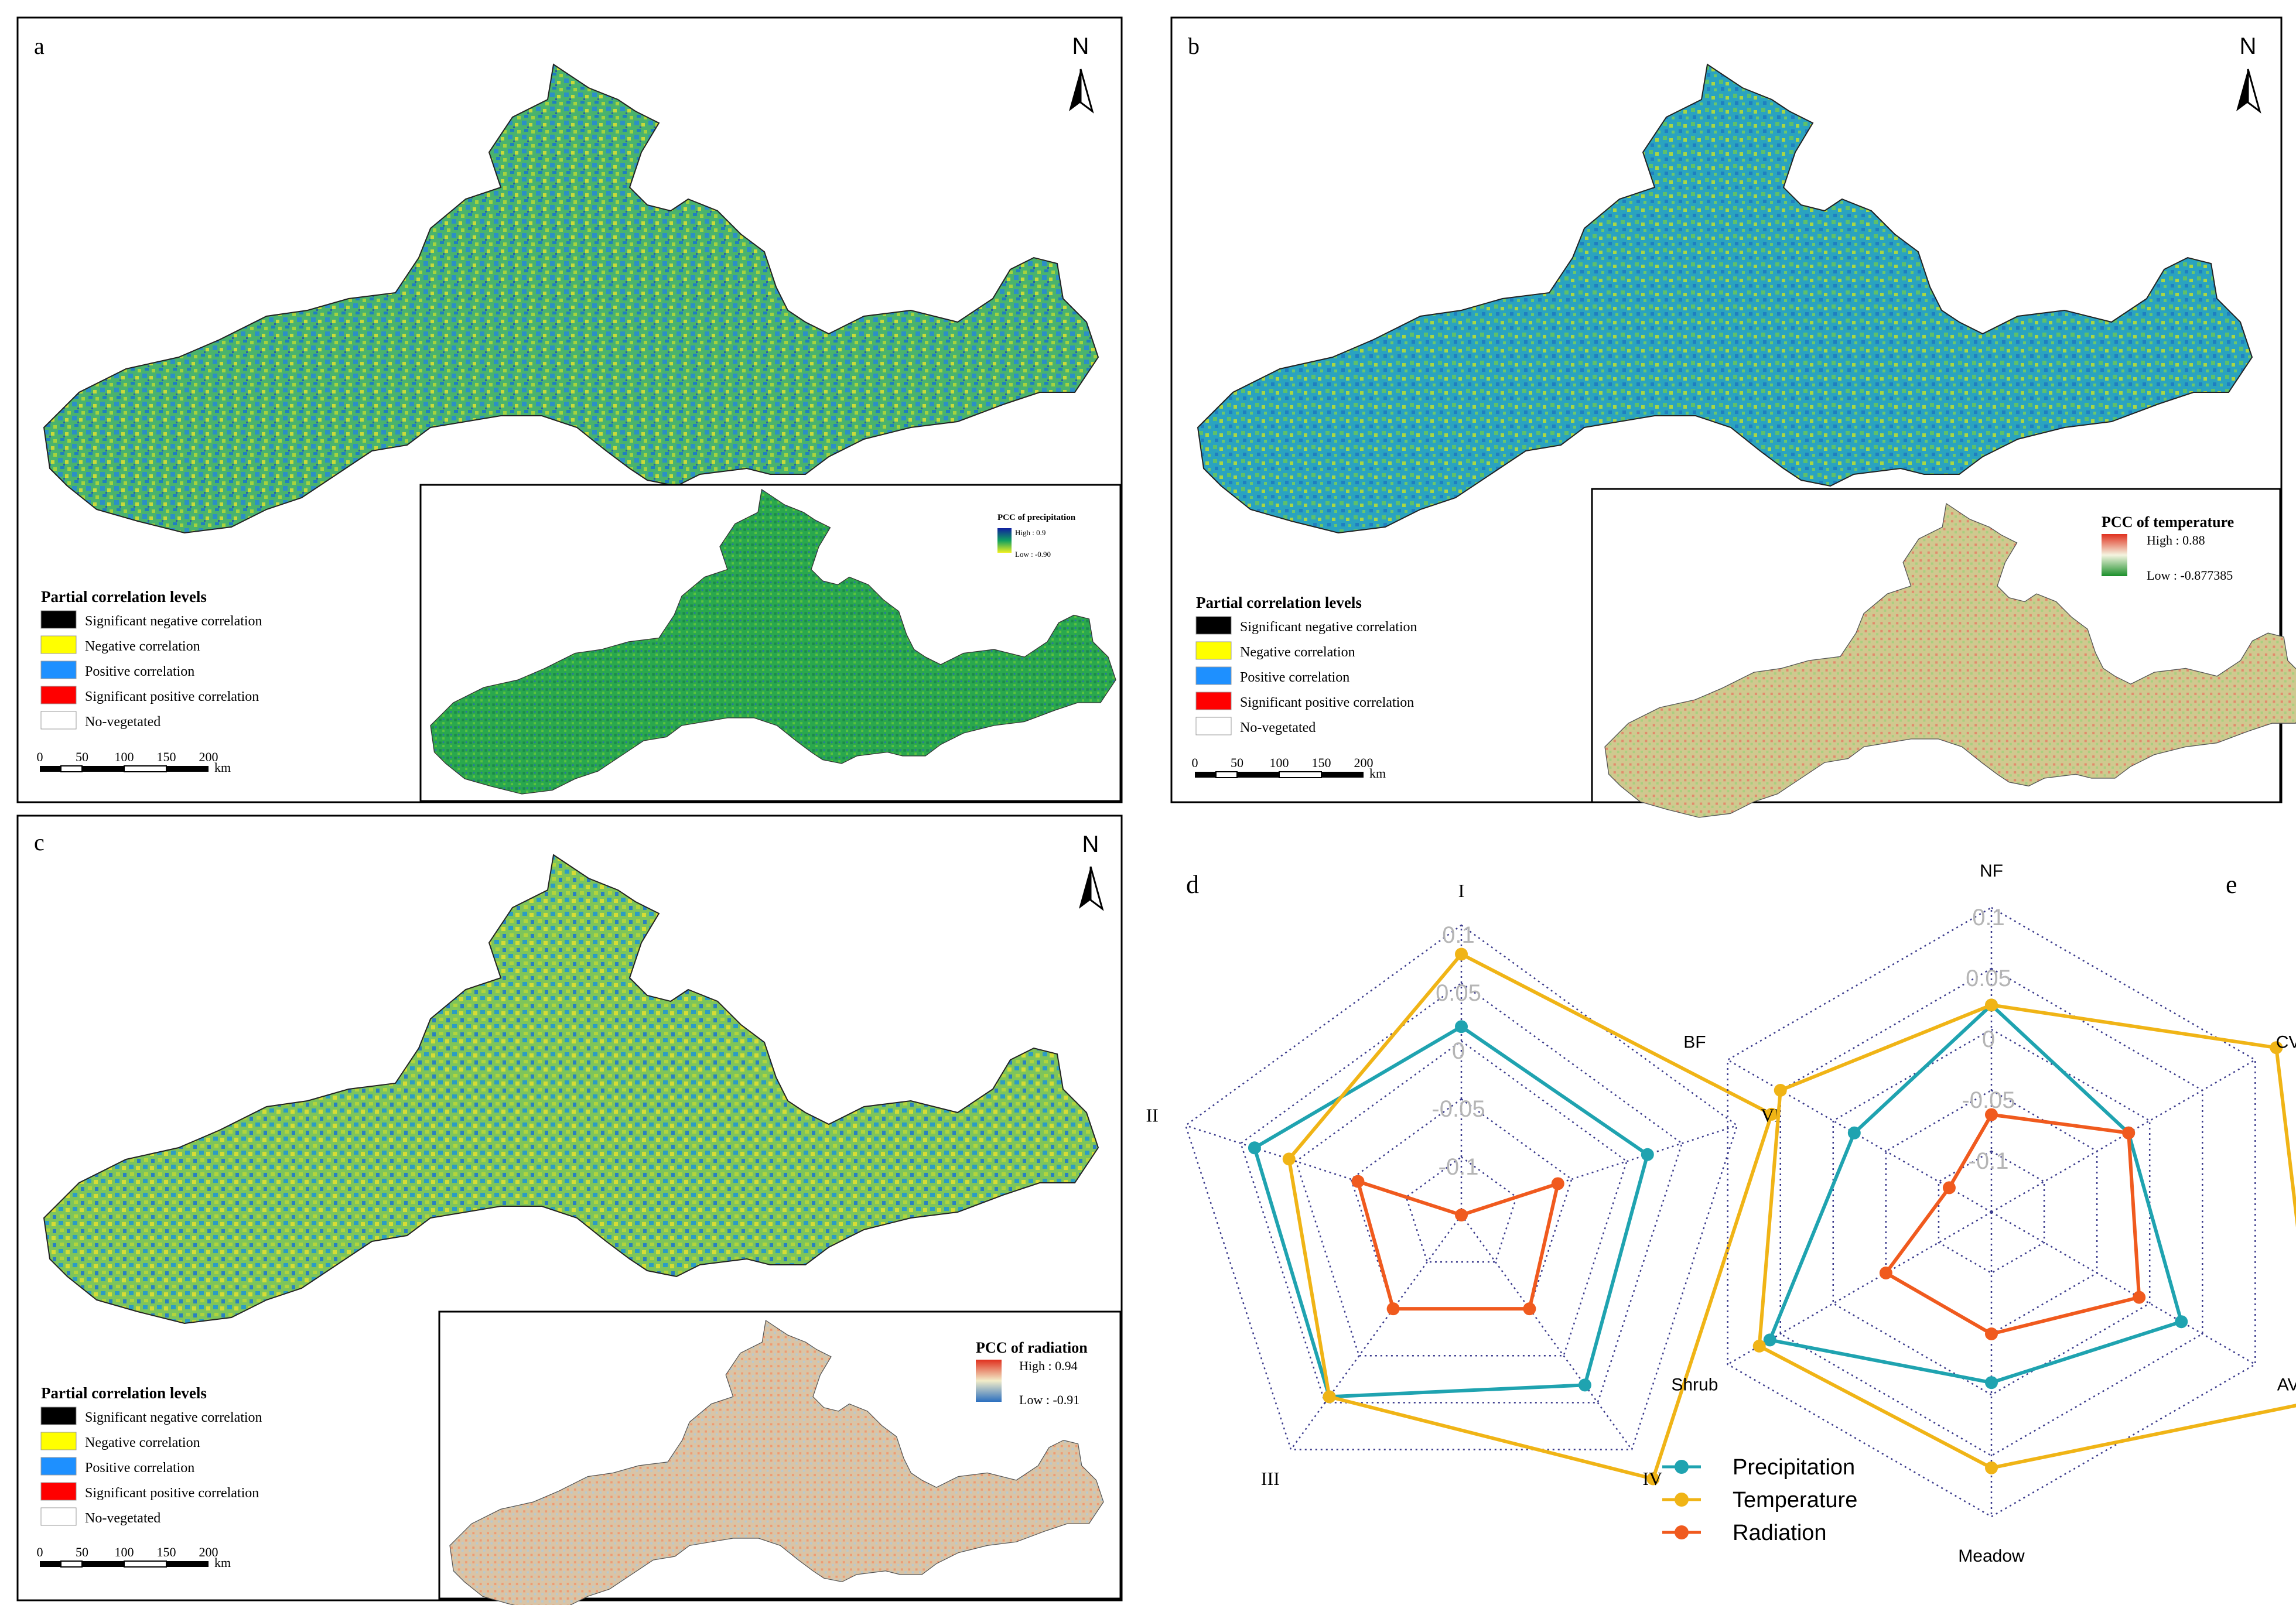 The image size is (2296, 1605). What do you see at coordinates (172, 696) in the screenshot?
I see `legend-item-3: Significant positive correlation` at bounding box center [172, 696].